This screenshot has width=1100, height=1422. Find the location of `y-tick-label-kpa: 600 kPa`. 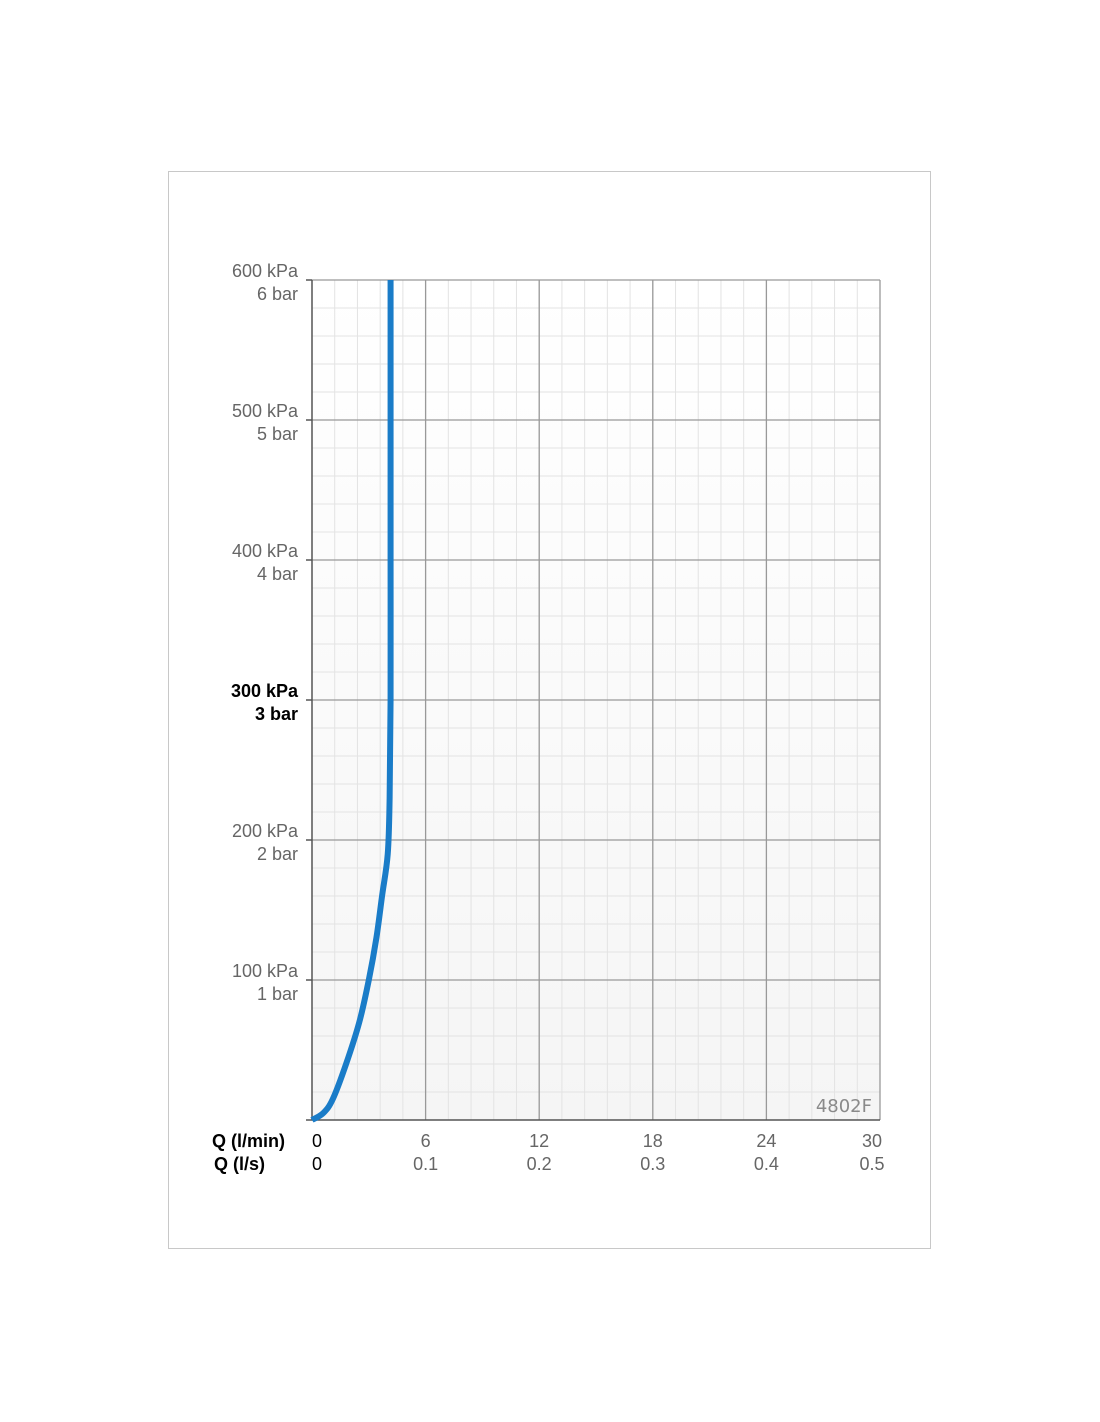

y-tick-label-kpa: 600 kPa is located at coordinates (265, 271).